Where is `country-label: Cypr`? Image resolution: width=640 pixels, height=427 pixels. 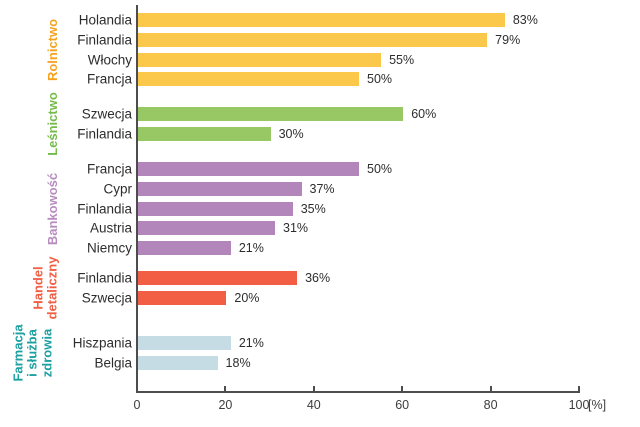
country-label: Cypr is located at coordinates (117, 189).